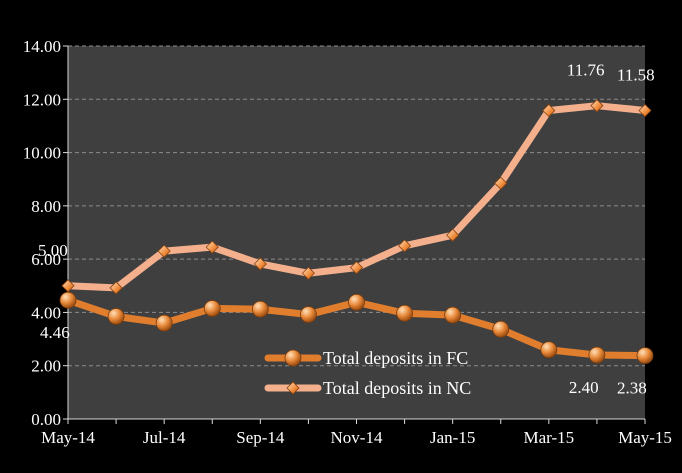 The width and height of the screenshot is (682, 473). What do you see at coordinates (293, 388) in the screenshot?
I see `legend-marker-nc` at bounding box center [293, 388].